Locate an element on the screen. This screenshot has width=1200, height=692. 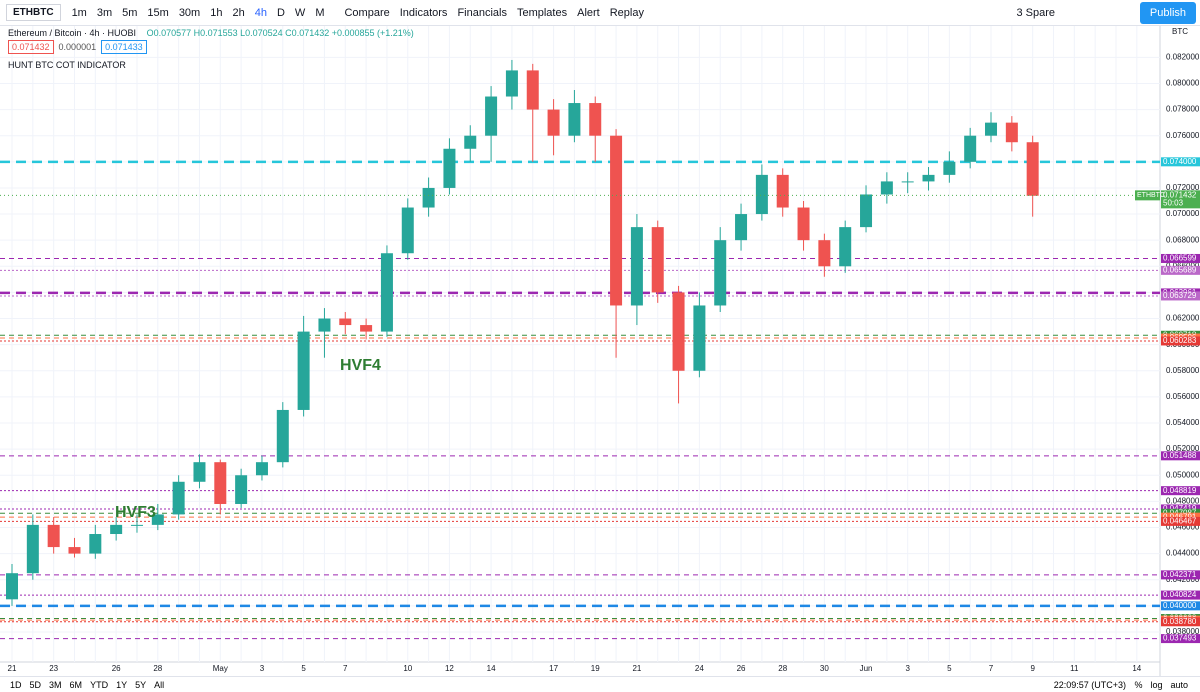
range: 6M is located at coordinates (76, 684).